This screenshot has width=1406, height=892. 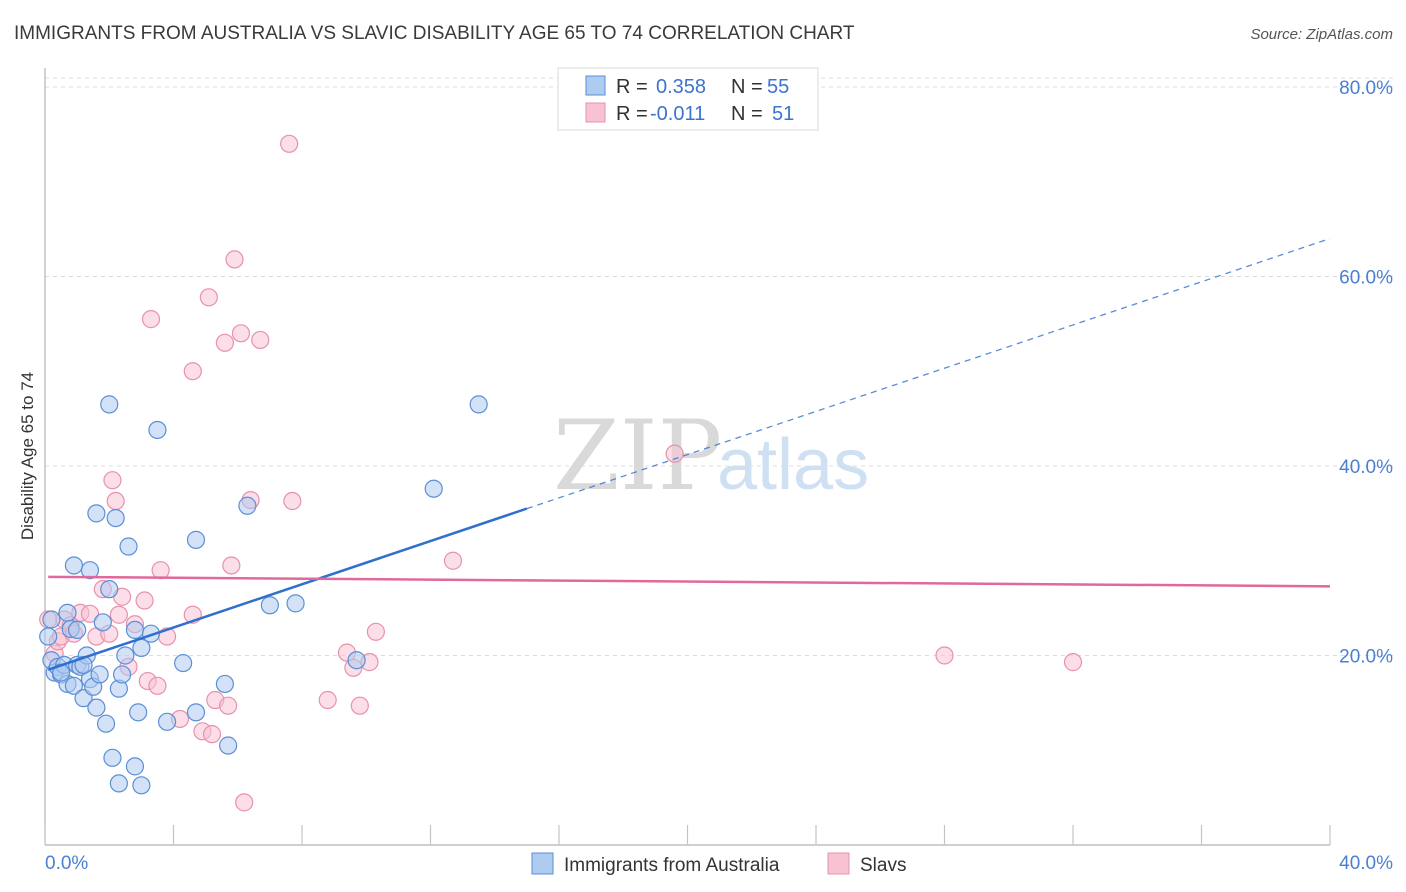 I want to click on y-tick-label: 40.0%, so click(x=1366, y=467).